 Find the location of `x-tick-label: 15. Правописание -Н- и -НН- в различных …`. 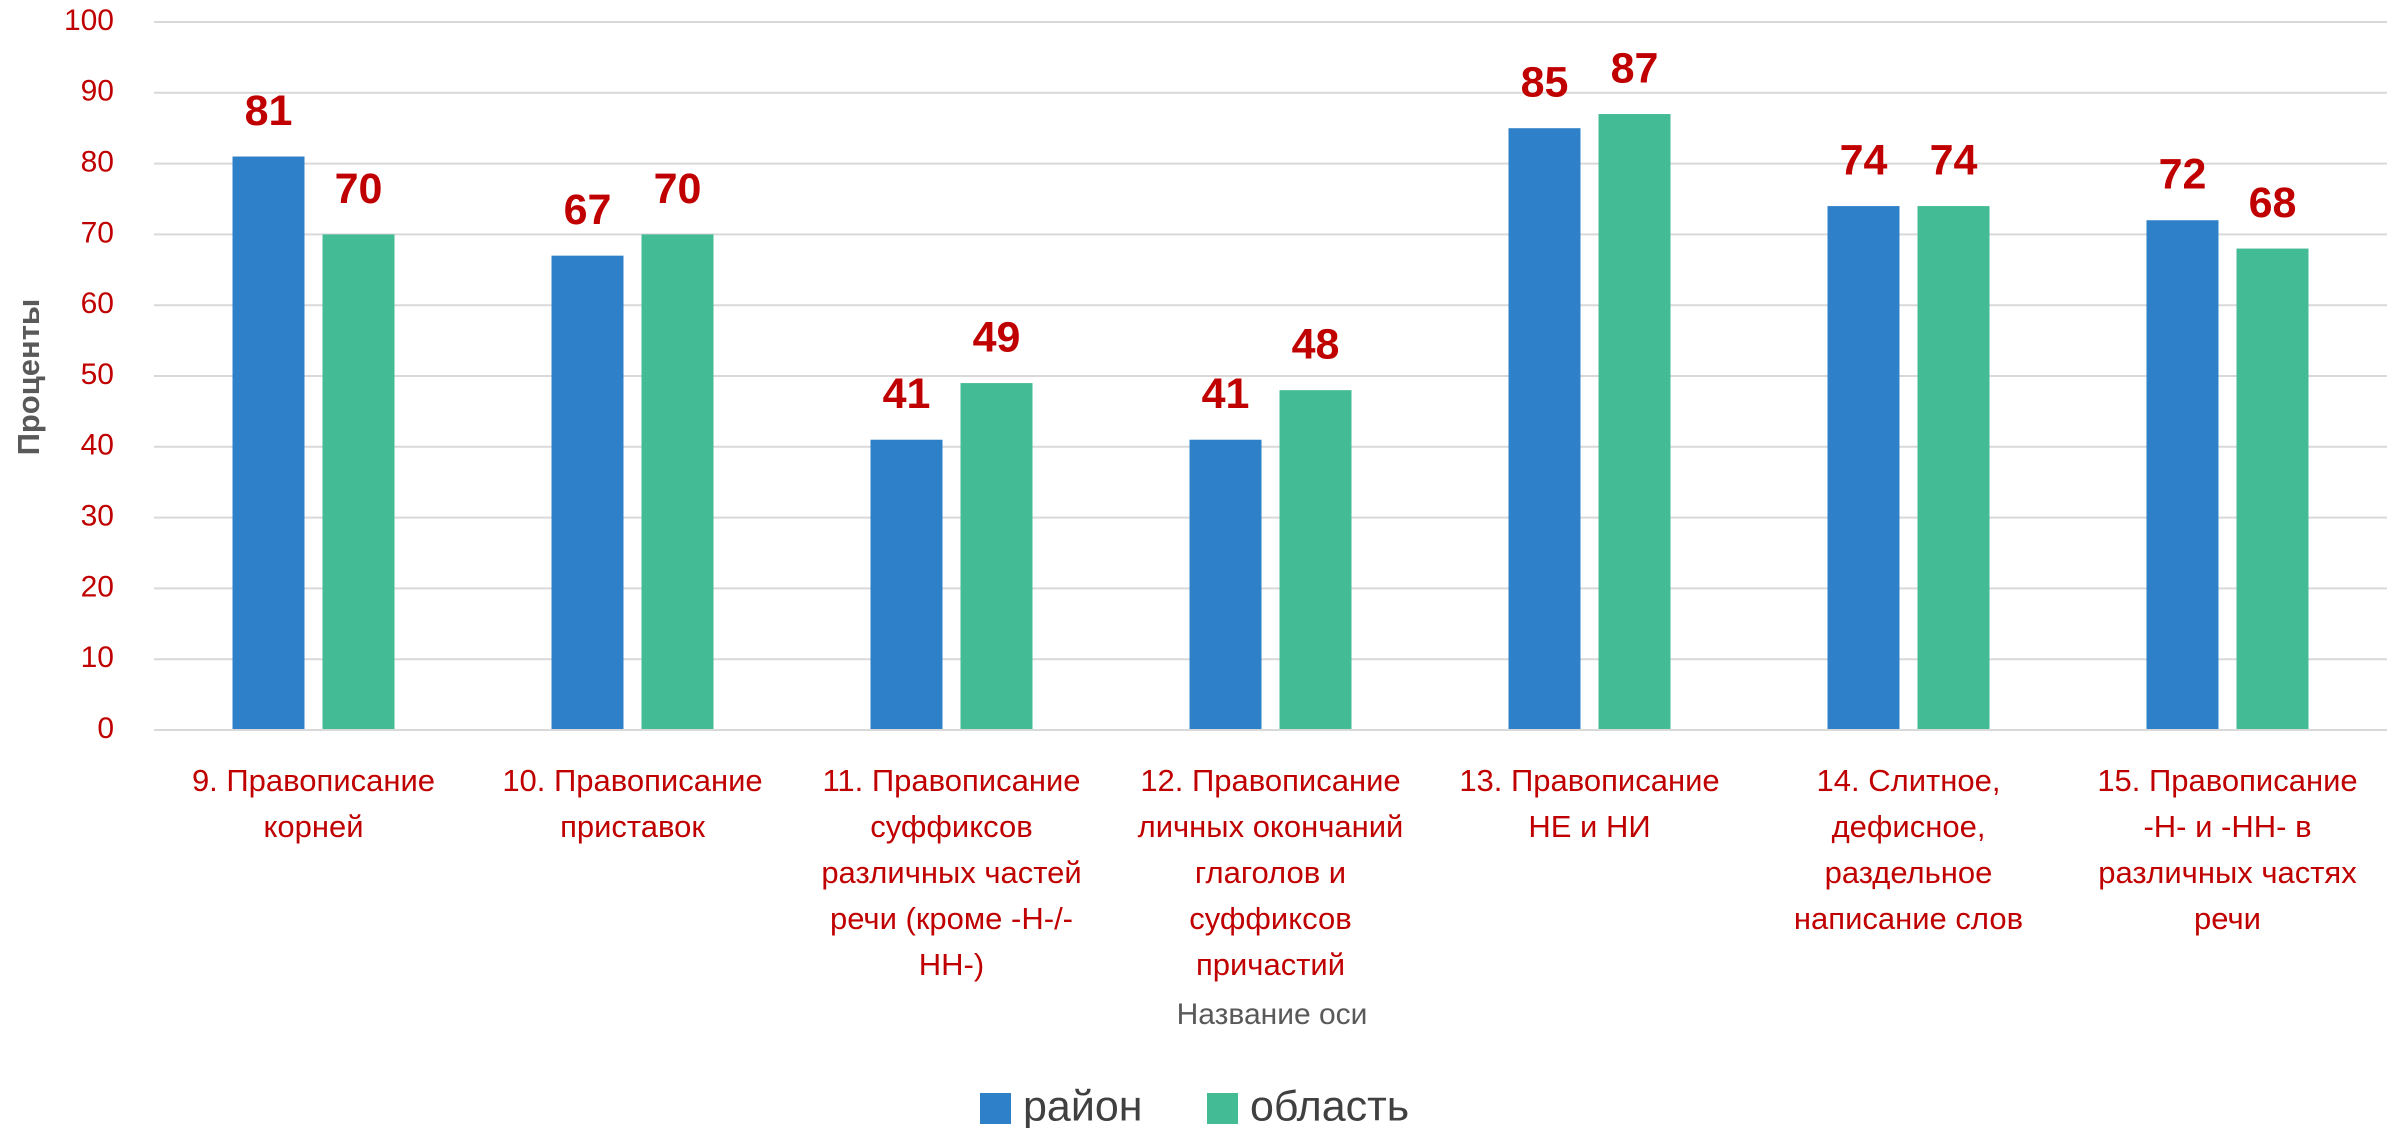

x-tick-label: 15. Правописание -Н- и -НН- в различных … is located at coordinates (2227, 849).